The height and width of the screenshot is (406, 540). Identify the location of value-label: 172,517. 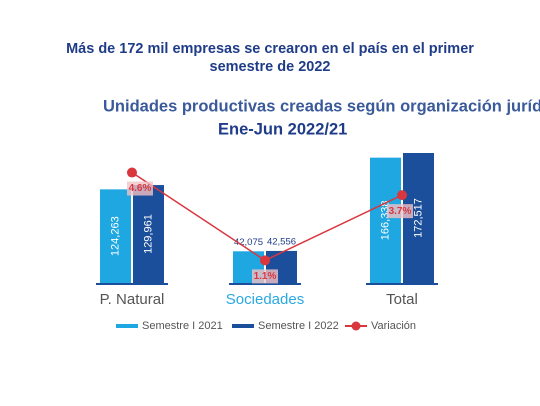
(418, 218).